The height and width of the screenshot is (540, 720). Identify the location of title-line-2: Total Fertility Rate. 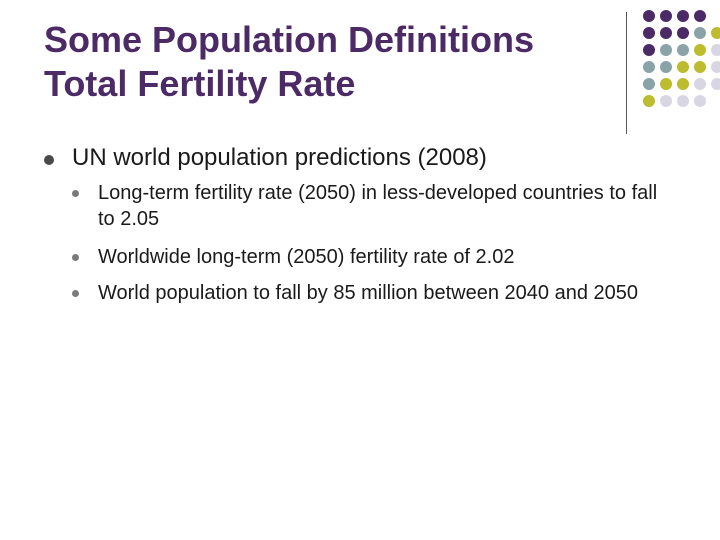
(200, 83).